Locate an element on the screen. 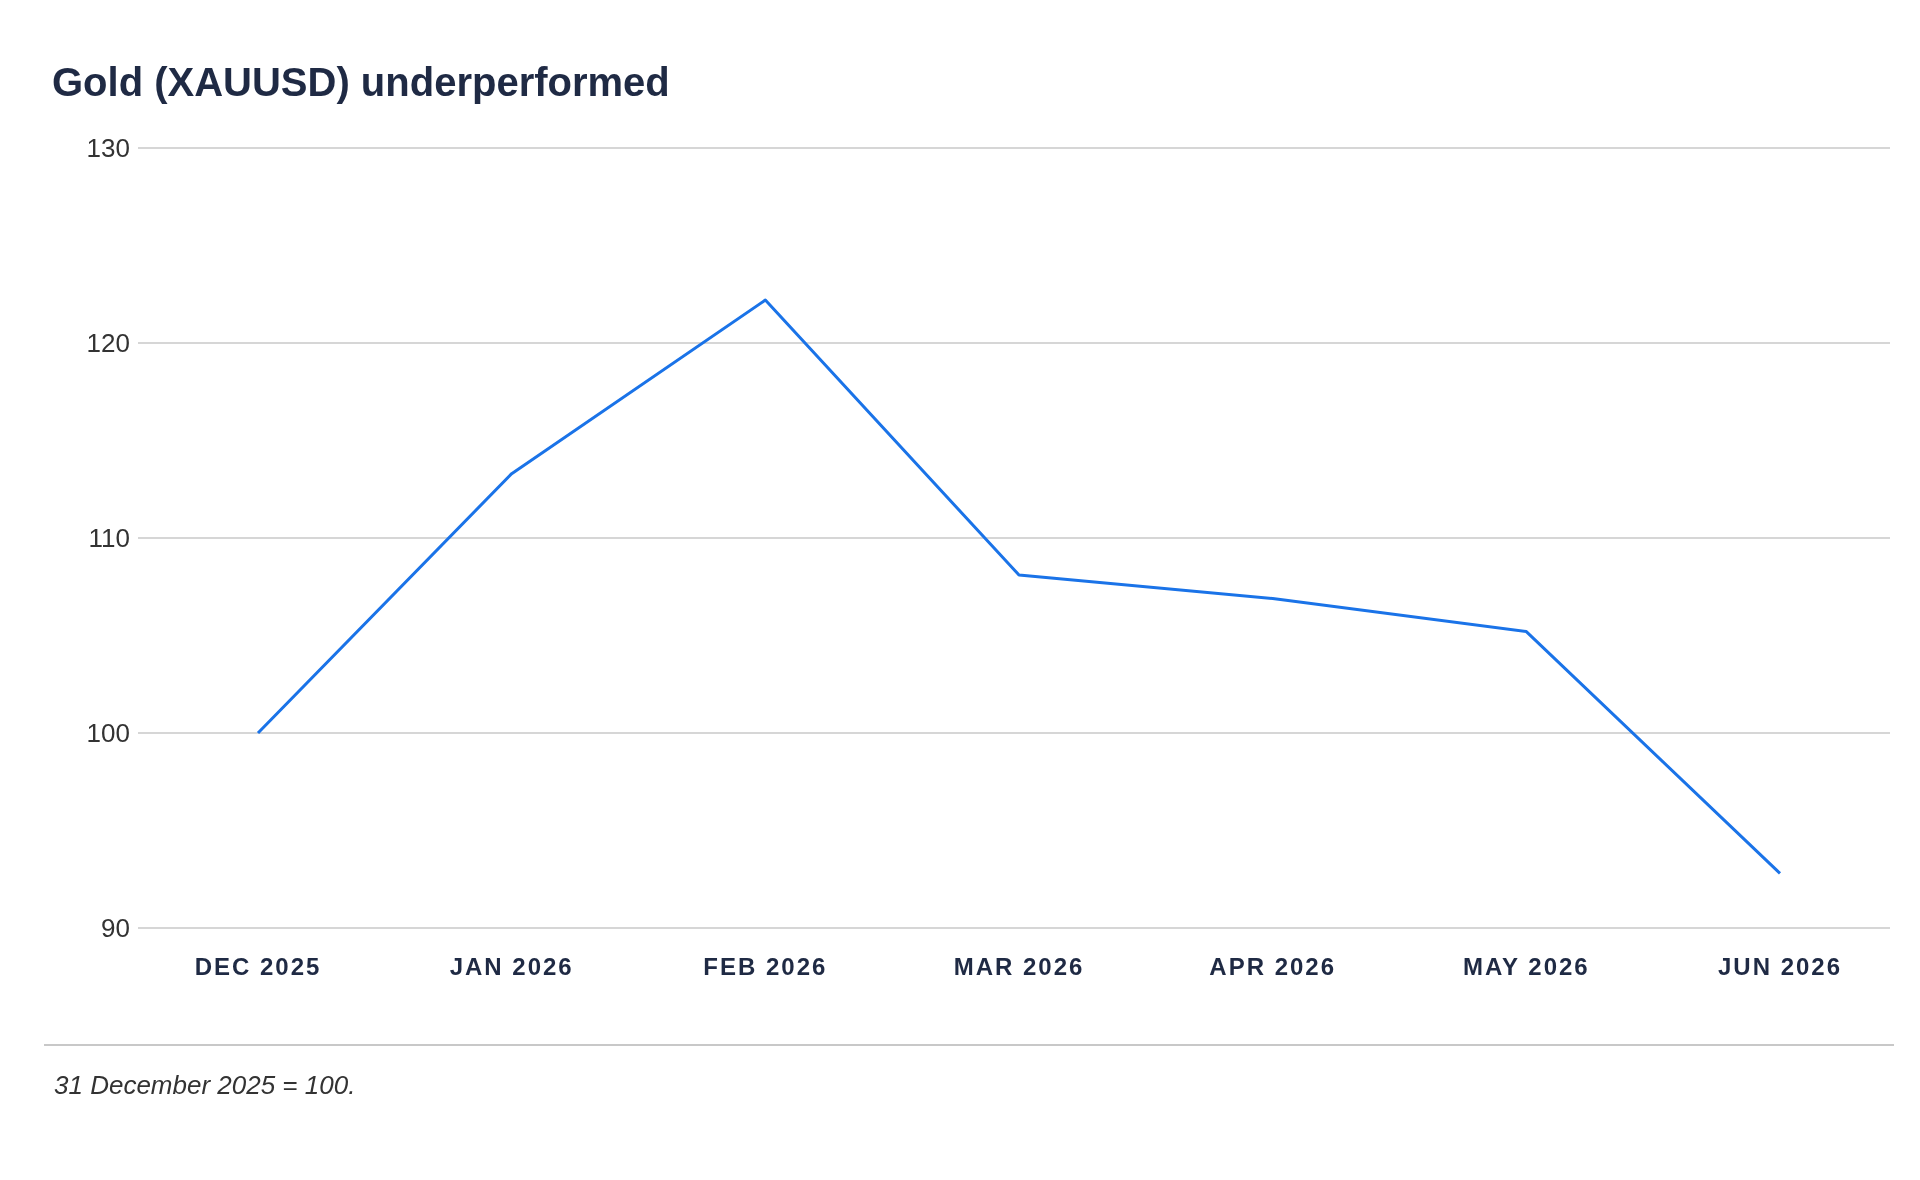  x-tick-label: JAN 2026 is located at coordinates (511, 967).